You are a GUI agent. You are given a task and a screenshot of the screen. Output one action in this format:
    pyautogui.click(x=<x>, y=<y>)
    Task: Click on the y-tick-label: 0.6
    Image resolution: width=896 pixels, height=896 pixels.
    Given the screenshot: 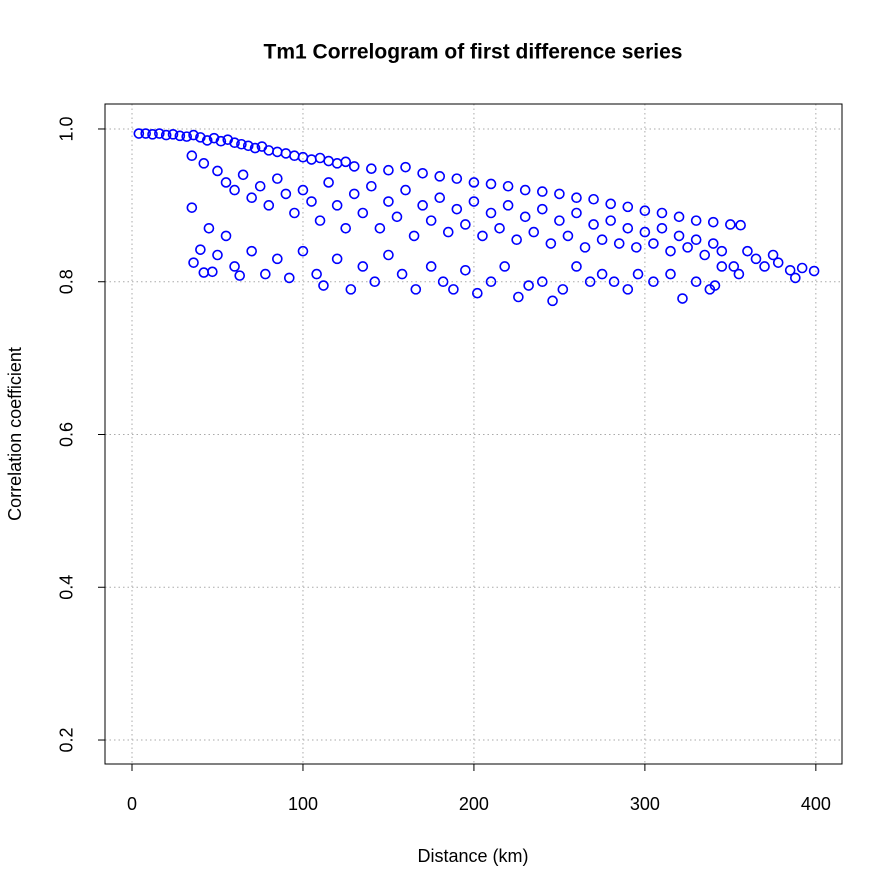 What is the action you would take?
    pyautogui.click(x=67, y=434)
    